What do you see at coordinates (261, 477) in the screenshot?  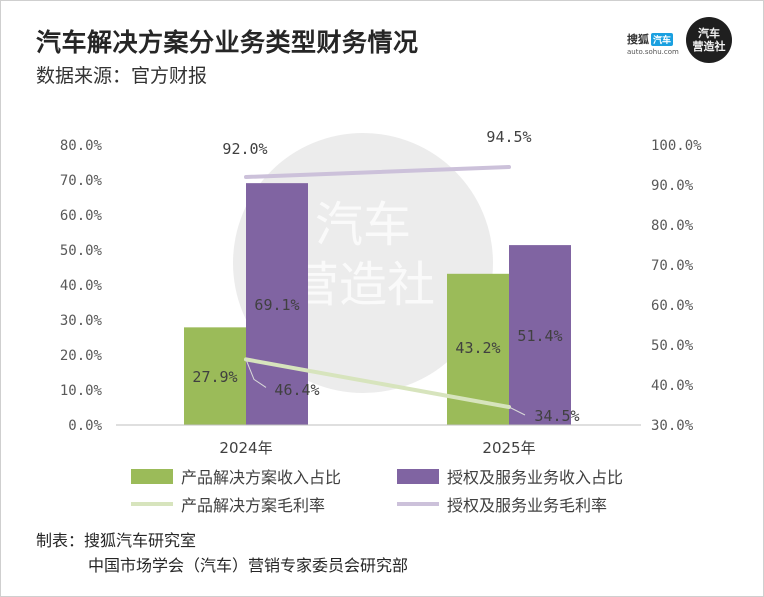 I see `legend-label: 产品解决方案收入占比` at bounding box center [261, 477].